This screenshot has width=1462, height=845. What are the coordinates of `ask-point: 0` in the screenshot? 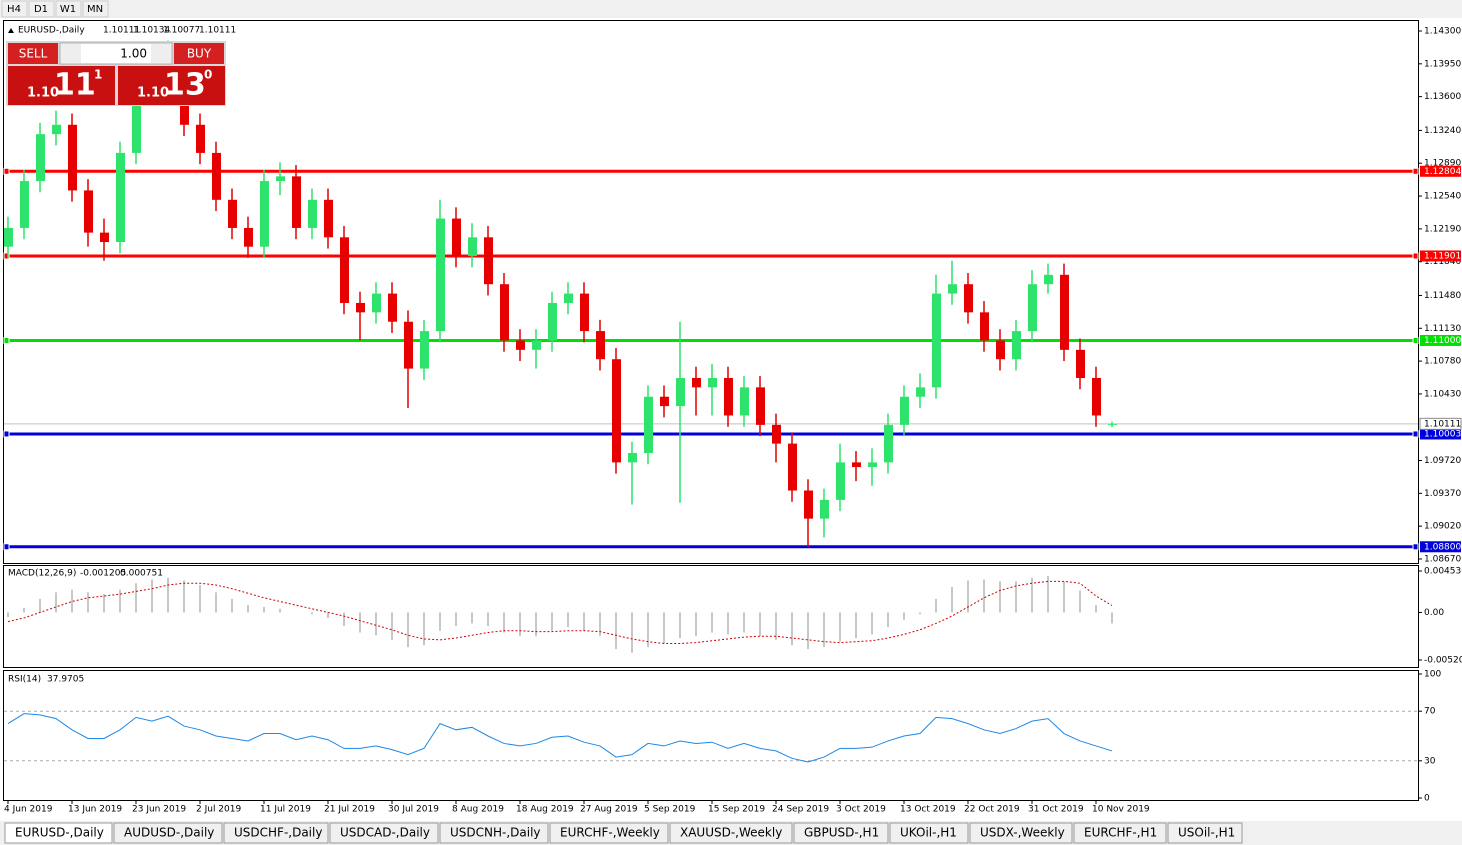 It's located at (208, 75).